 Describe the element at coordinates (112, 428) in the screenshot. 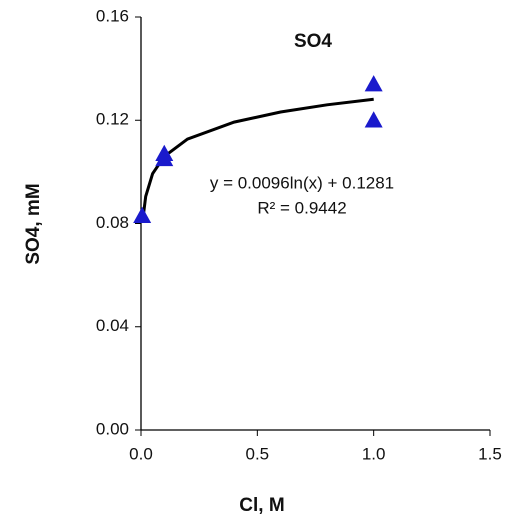

I see `y-tick-label: 0.00` at that location.